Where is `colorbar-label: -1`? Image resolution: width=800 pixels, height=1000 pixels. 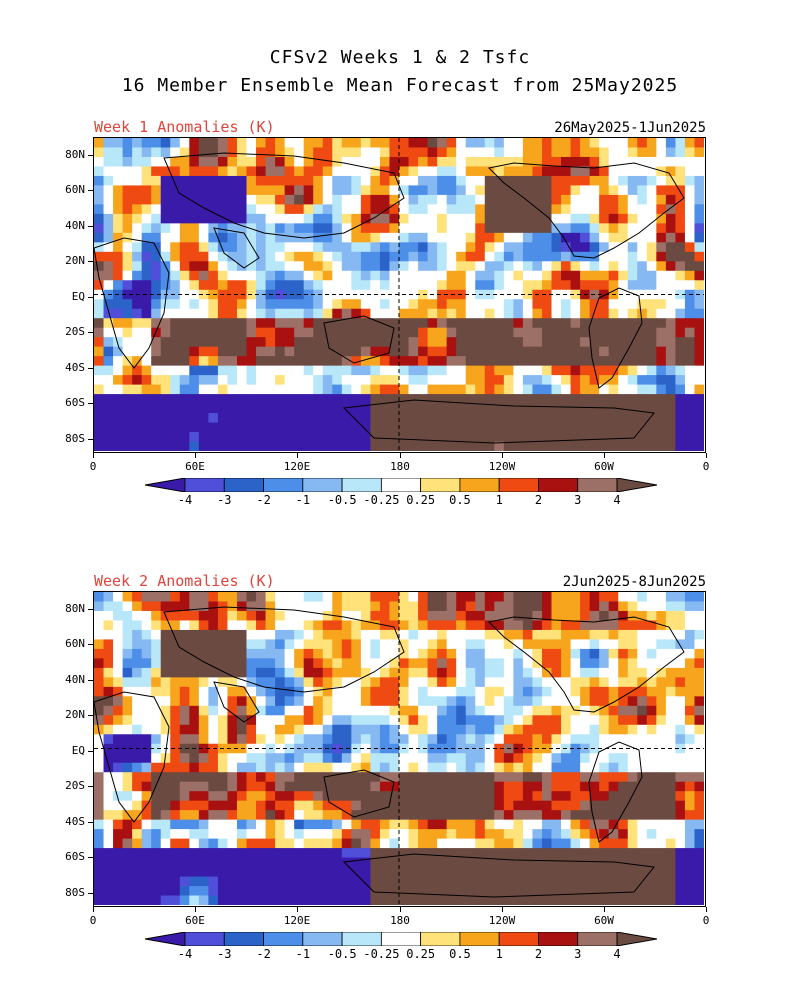
colorbar-label: -1 is located at coordinates (303, 500).